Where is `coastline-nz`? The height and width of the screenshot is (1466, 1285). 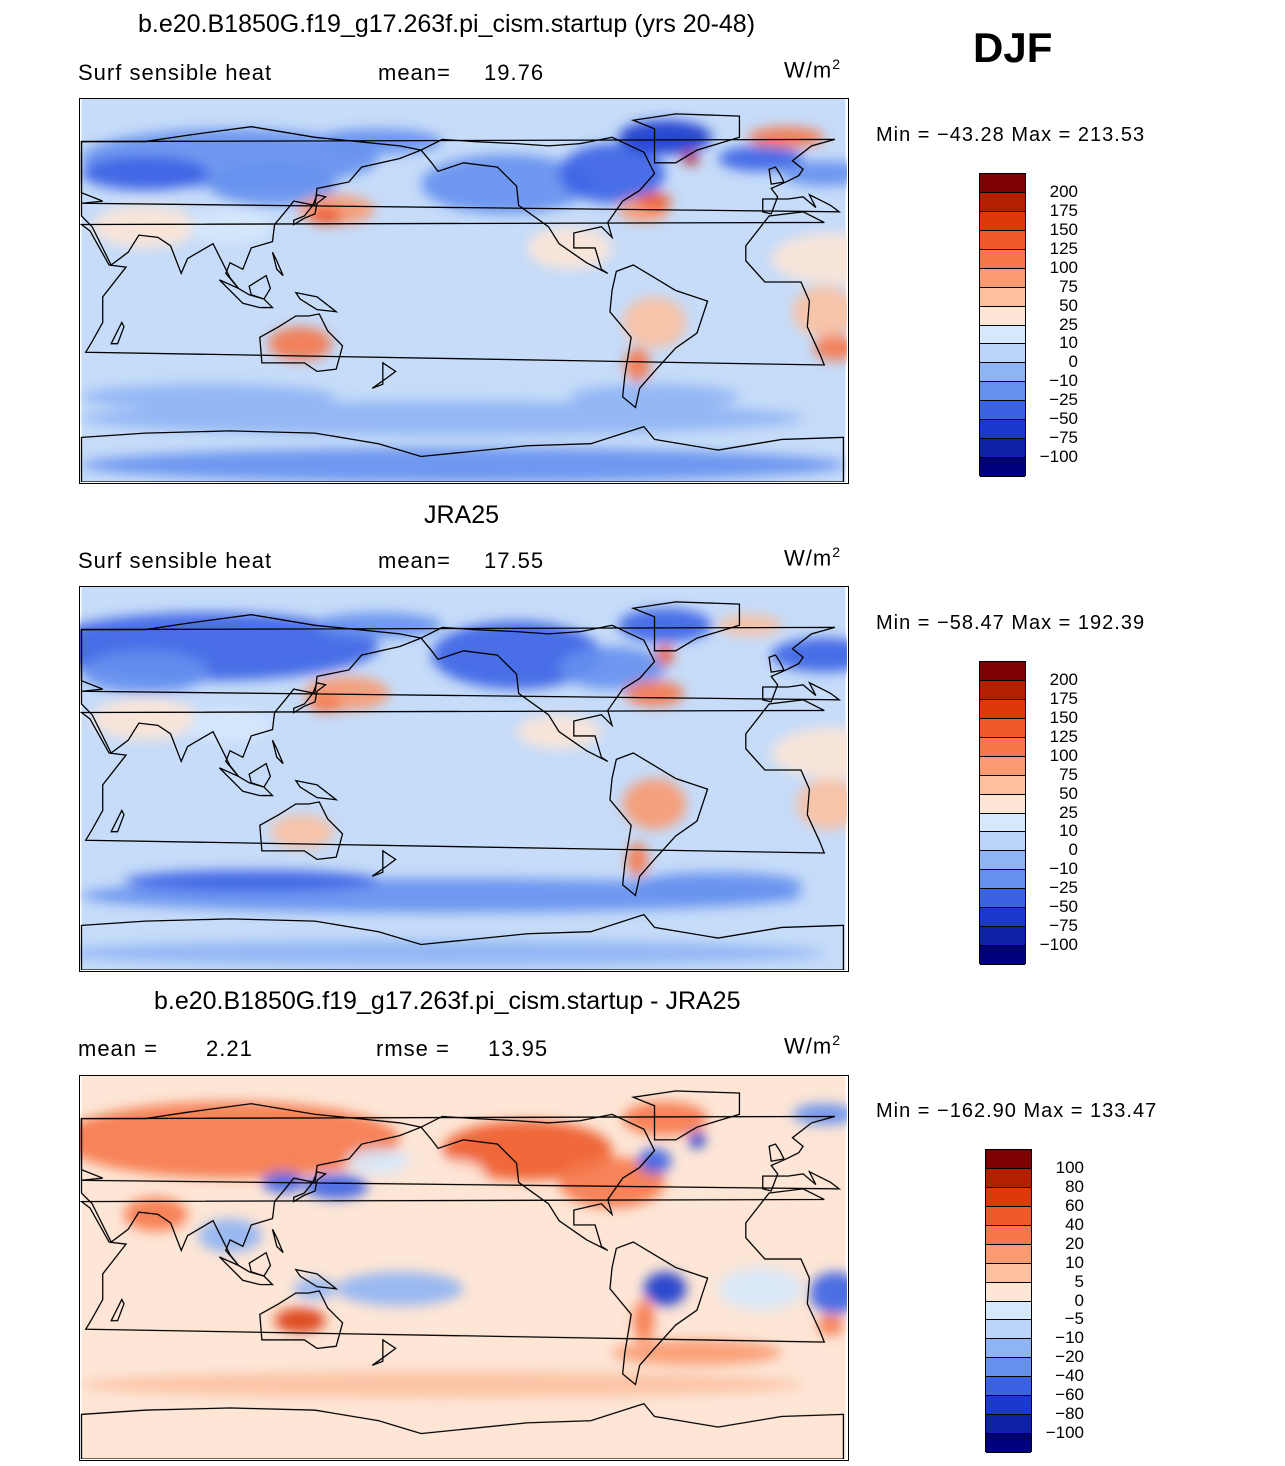 coastline-nz is located at coordinates (384, 863).